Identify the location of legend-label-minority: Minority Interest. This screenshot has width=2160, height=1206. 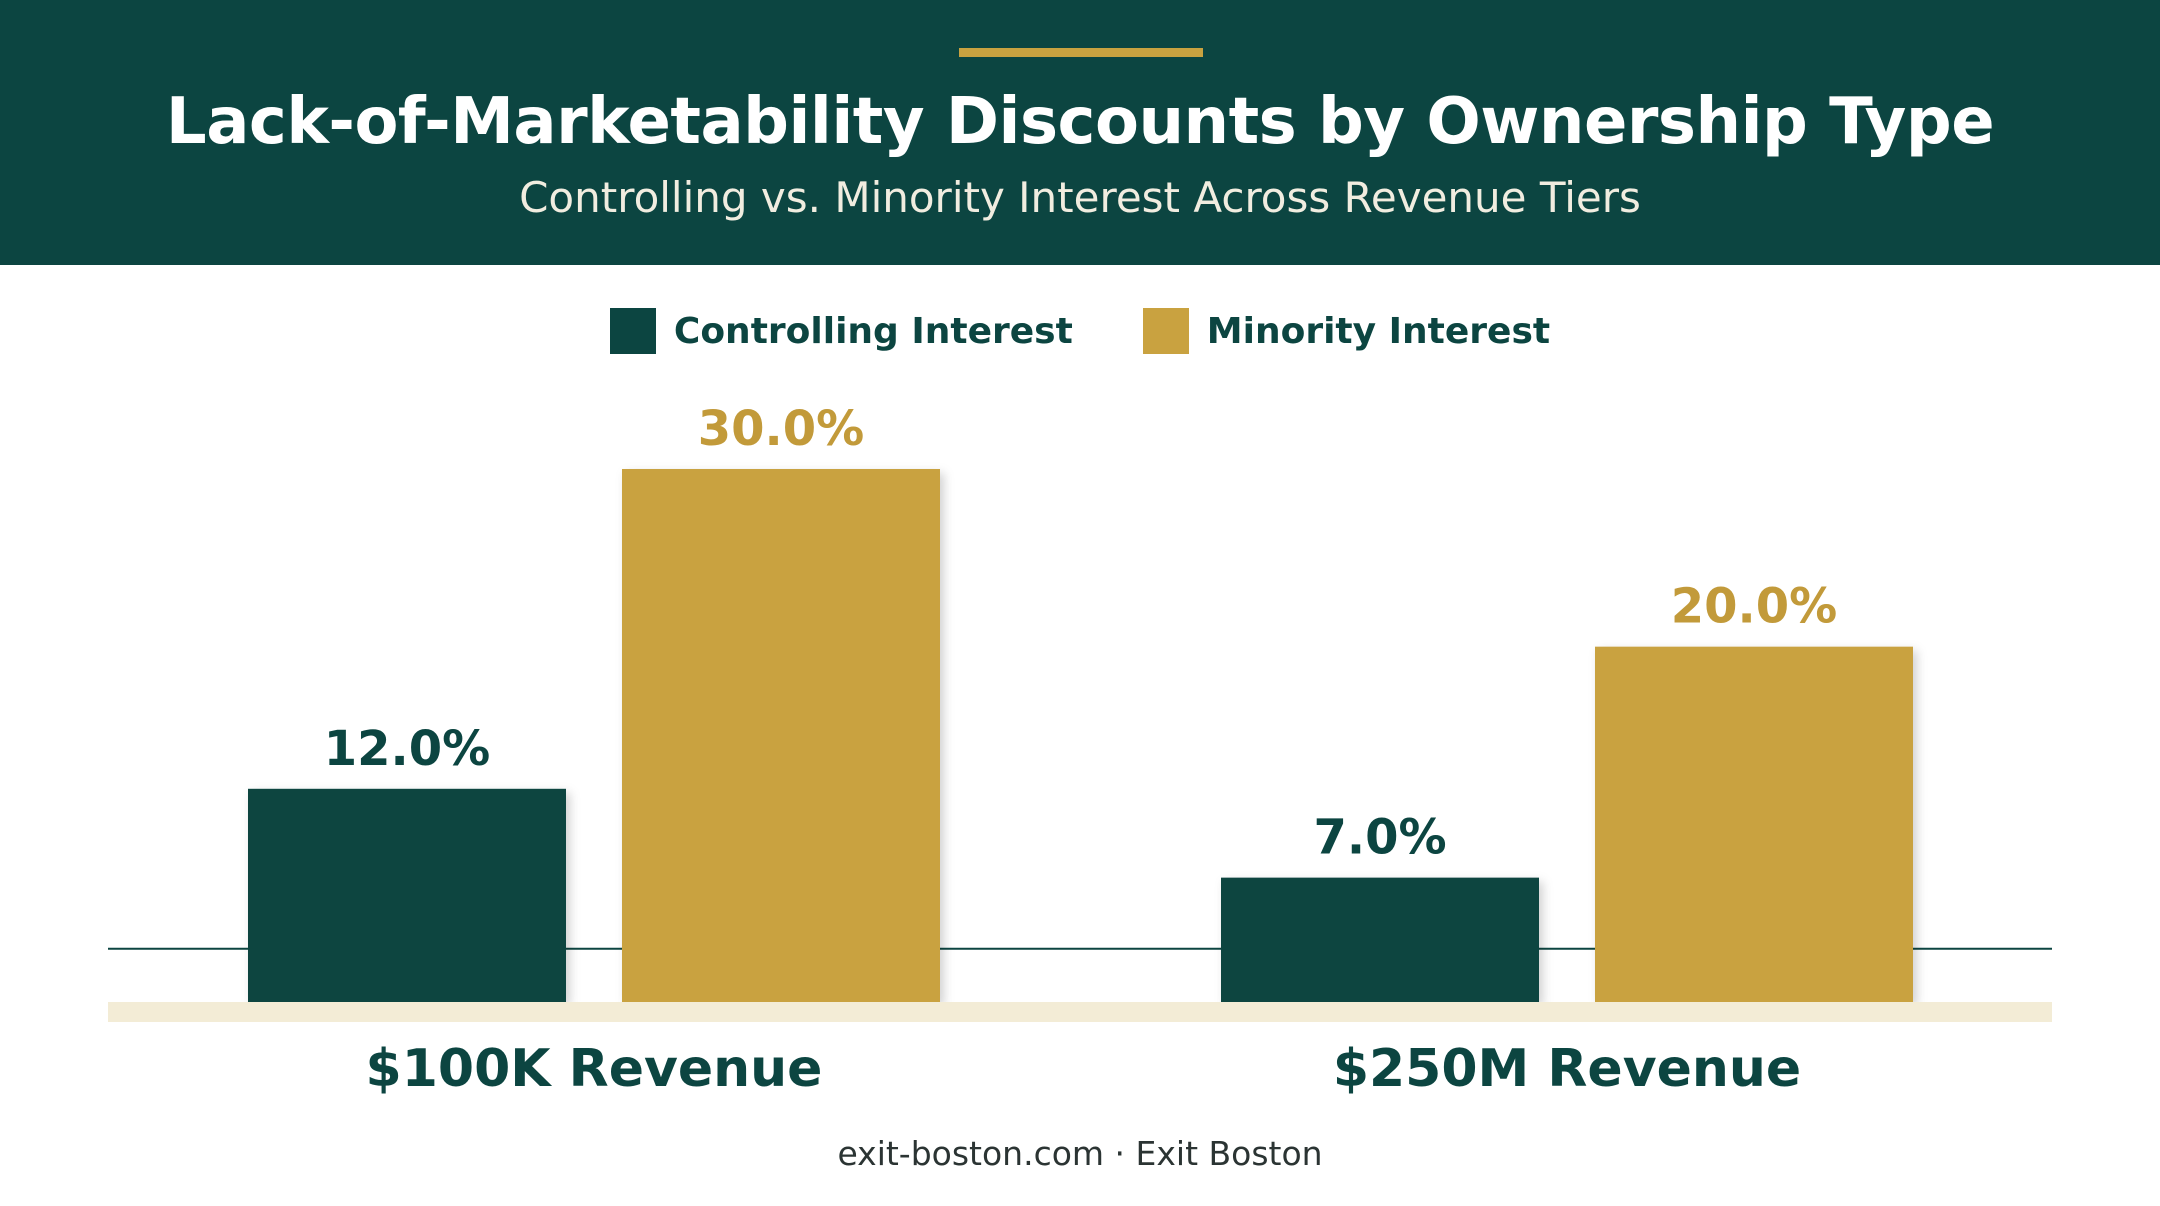
(1378, 331).